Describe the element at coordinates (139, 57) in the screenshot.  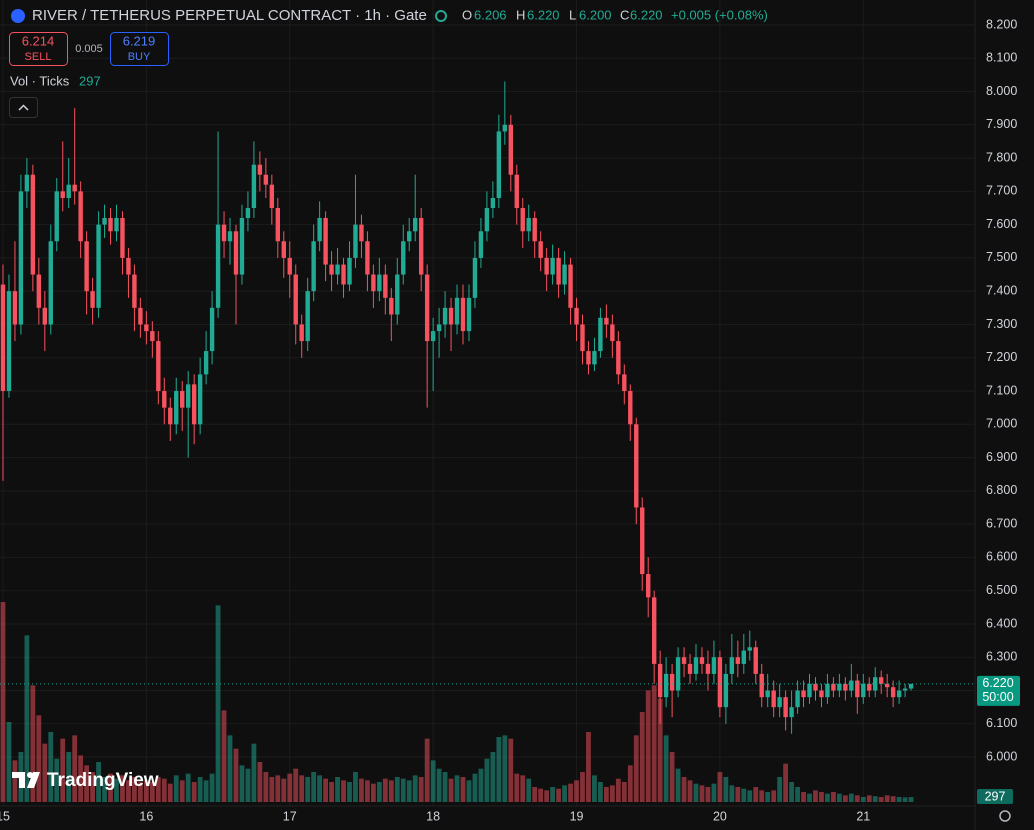
I see `buy-label: BUY` at that location.